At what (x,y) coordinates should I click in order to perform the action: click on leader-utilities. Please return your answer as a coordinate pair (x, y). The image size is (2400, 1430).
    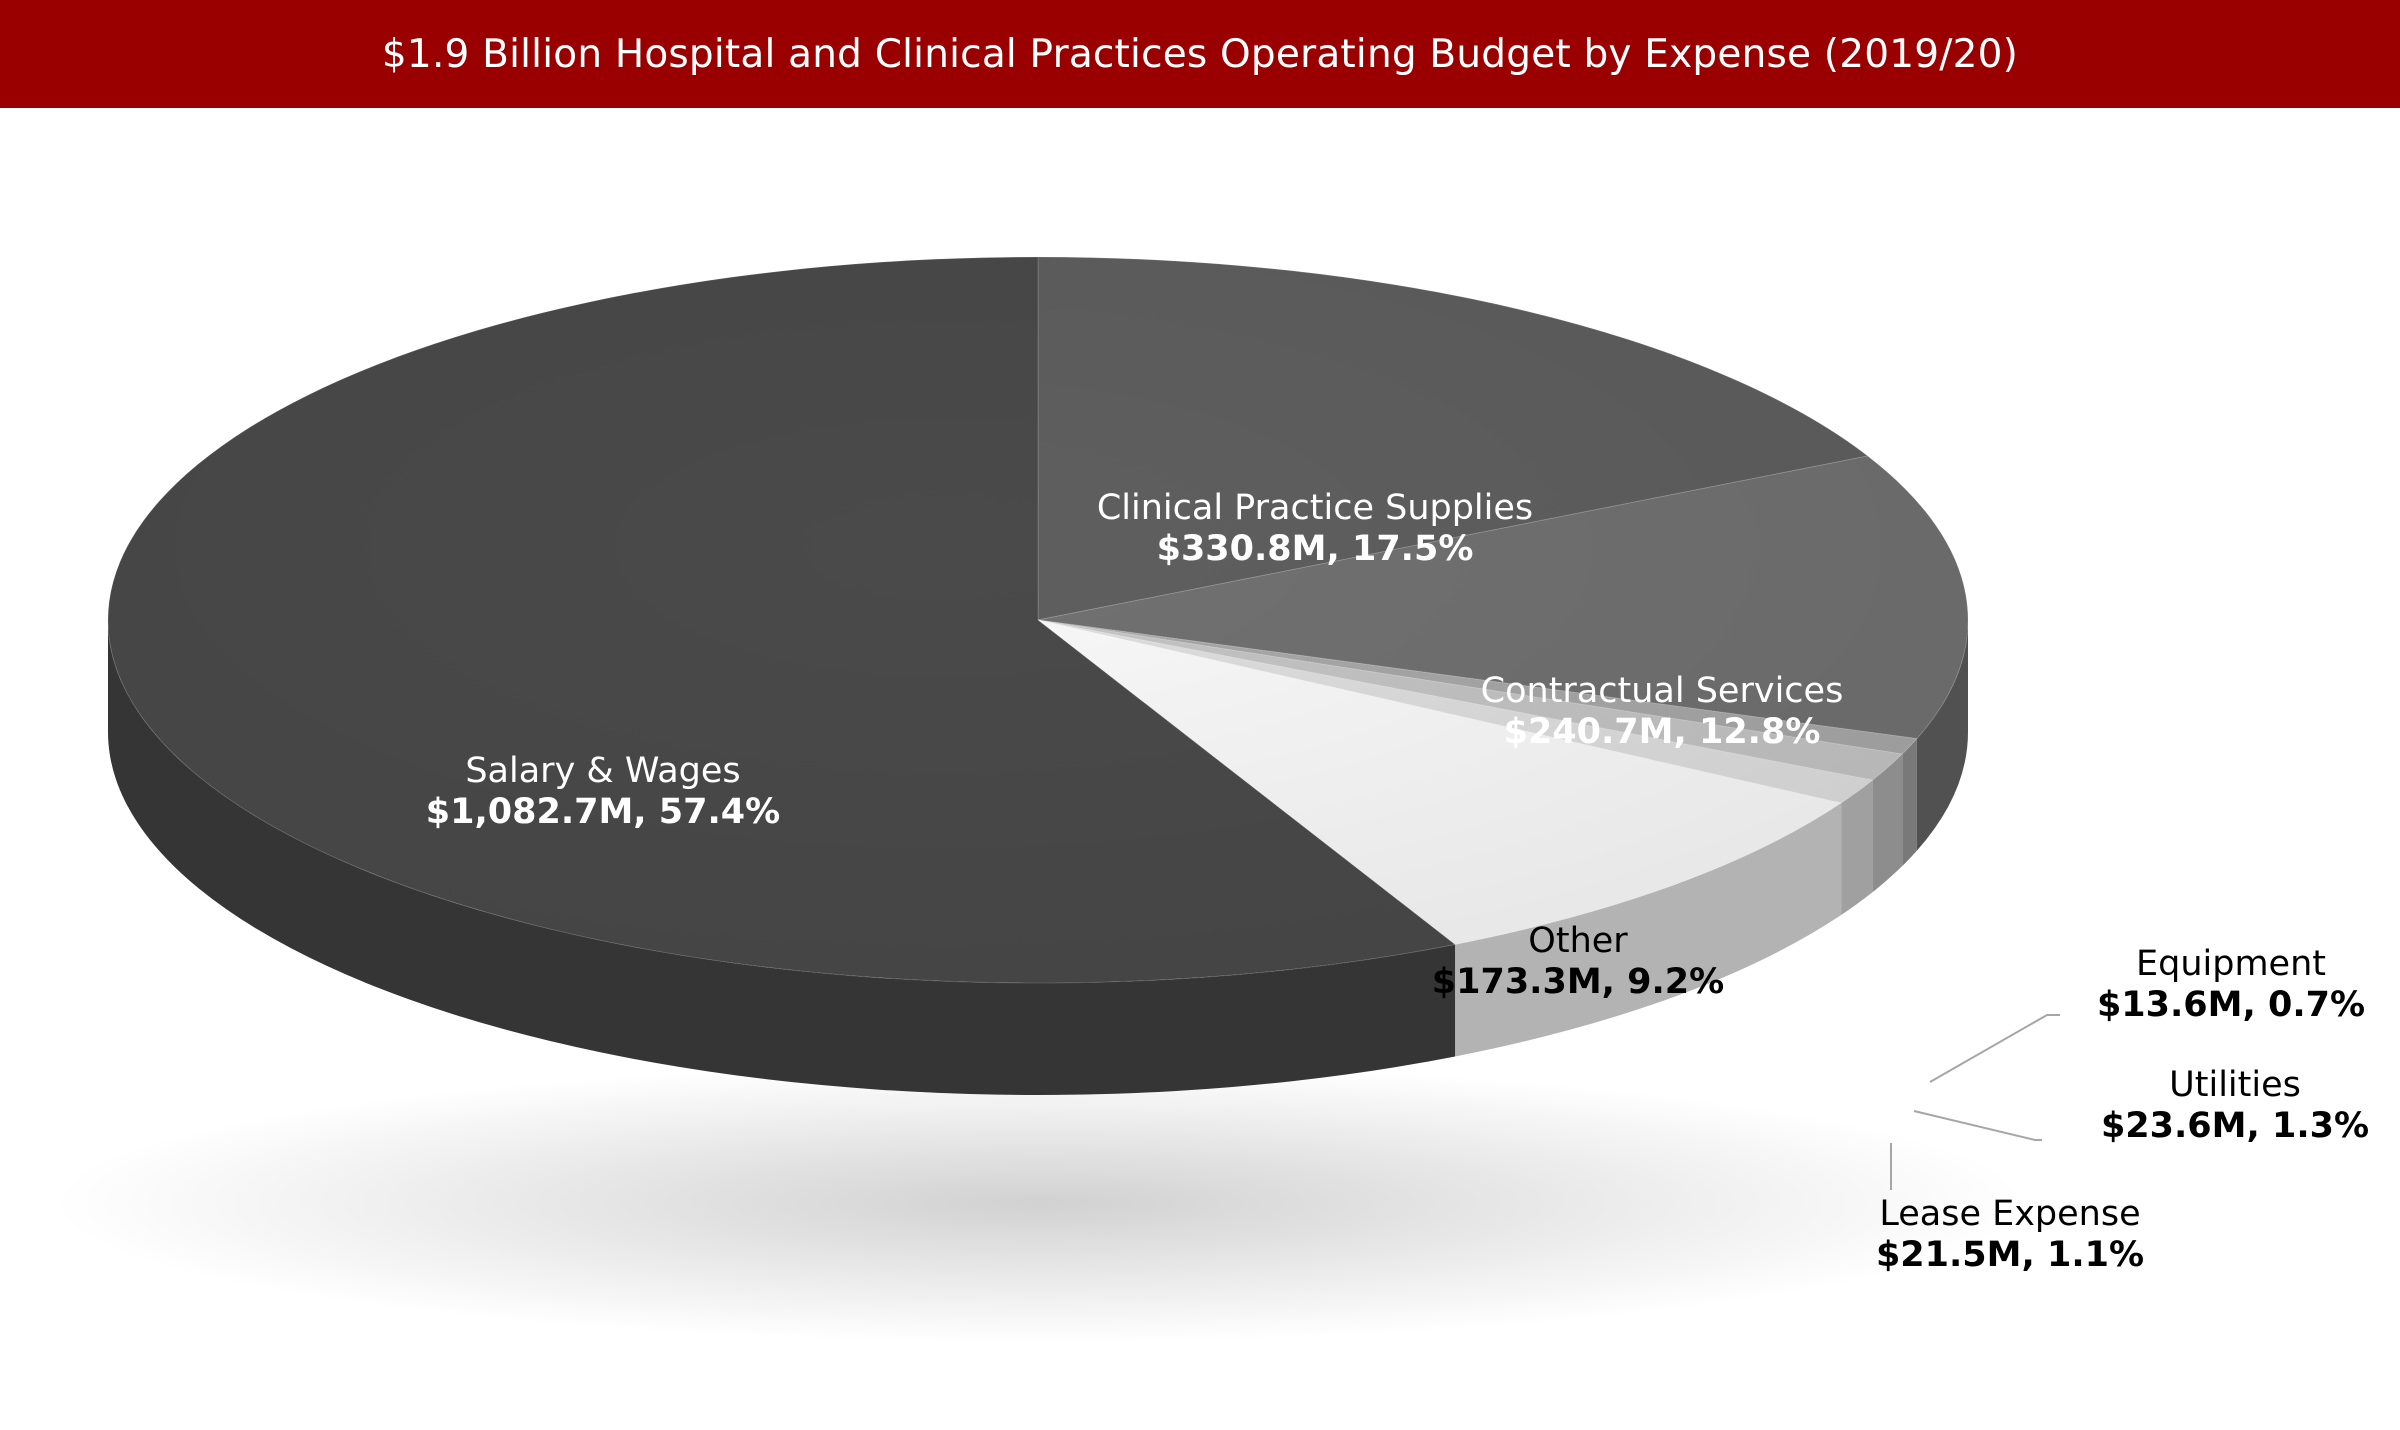
    Looking at the image, I should click on (1977, 1125).